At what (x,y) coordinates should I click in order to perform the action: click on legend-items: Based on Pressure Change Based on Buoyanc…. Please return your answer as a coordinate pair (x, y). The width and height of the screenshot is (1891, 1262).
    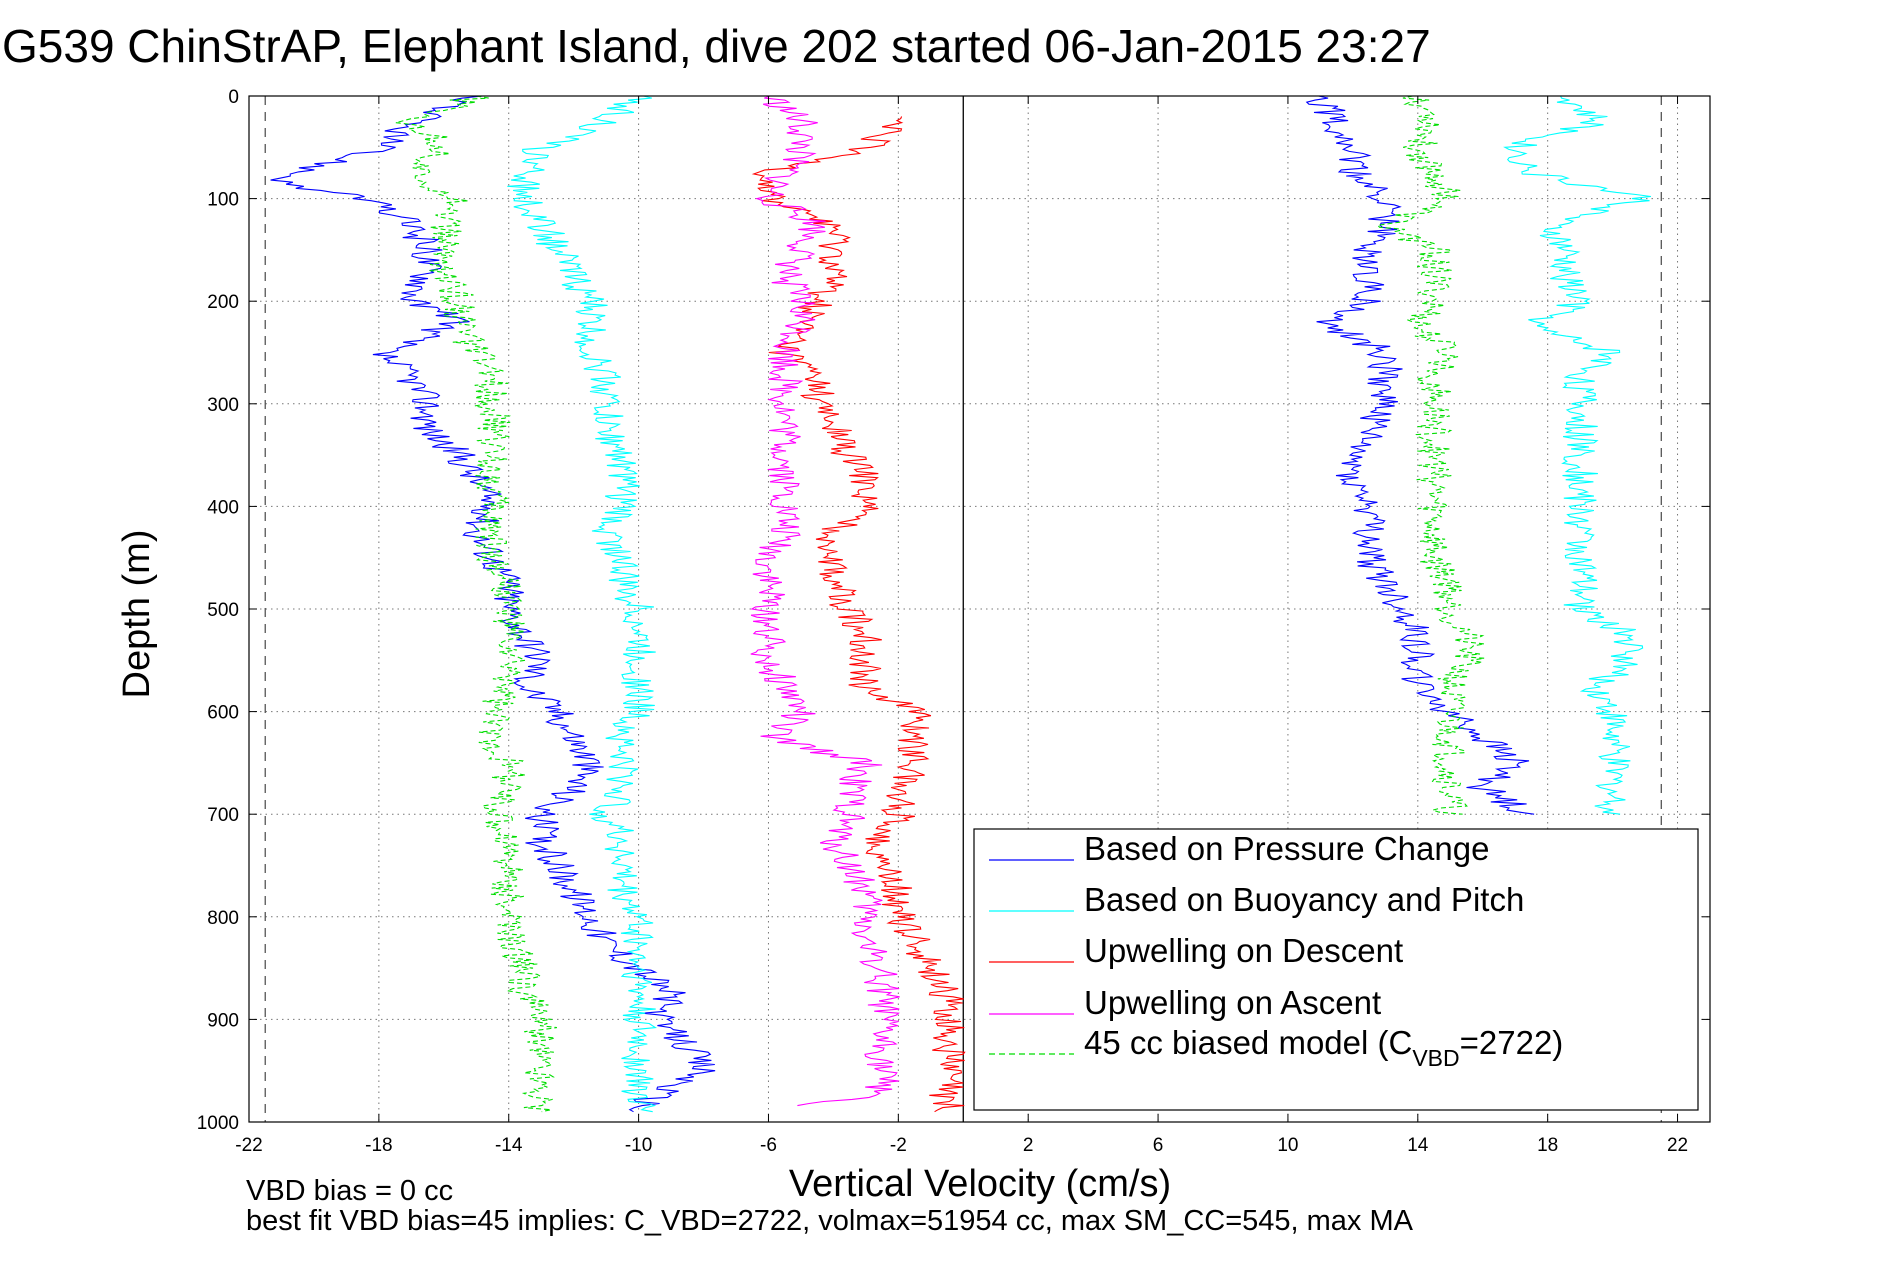
    Looking at the image, I should click on (1276, 950).